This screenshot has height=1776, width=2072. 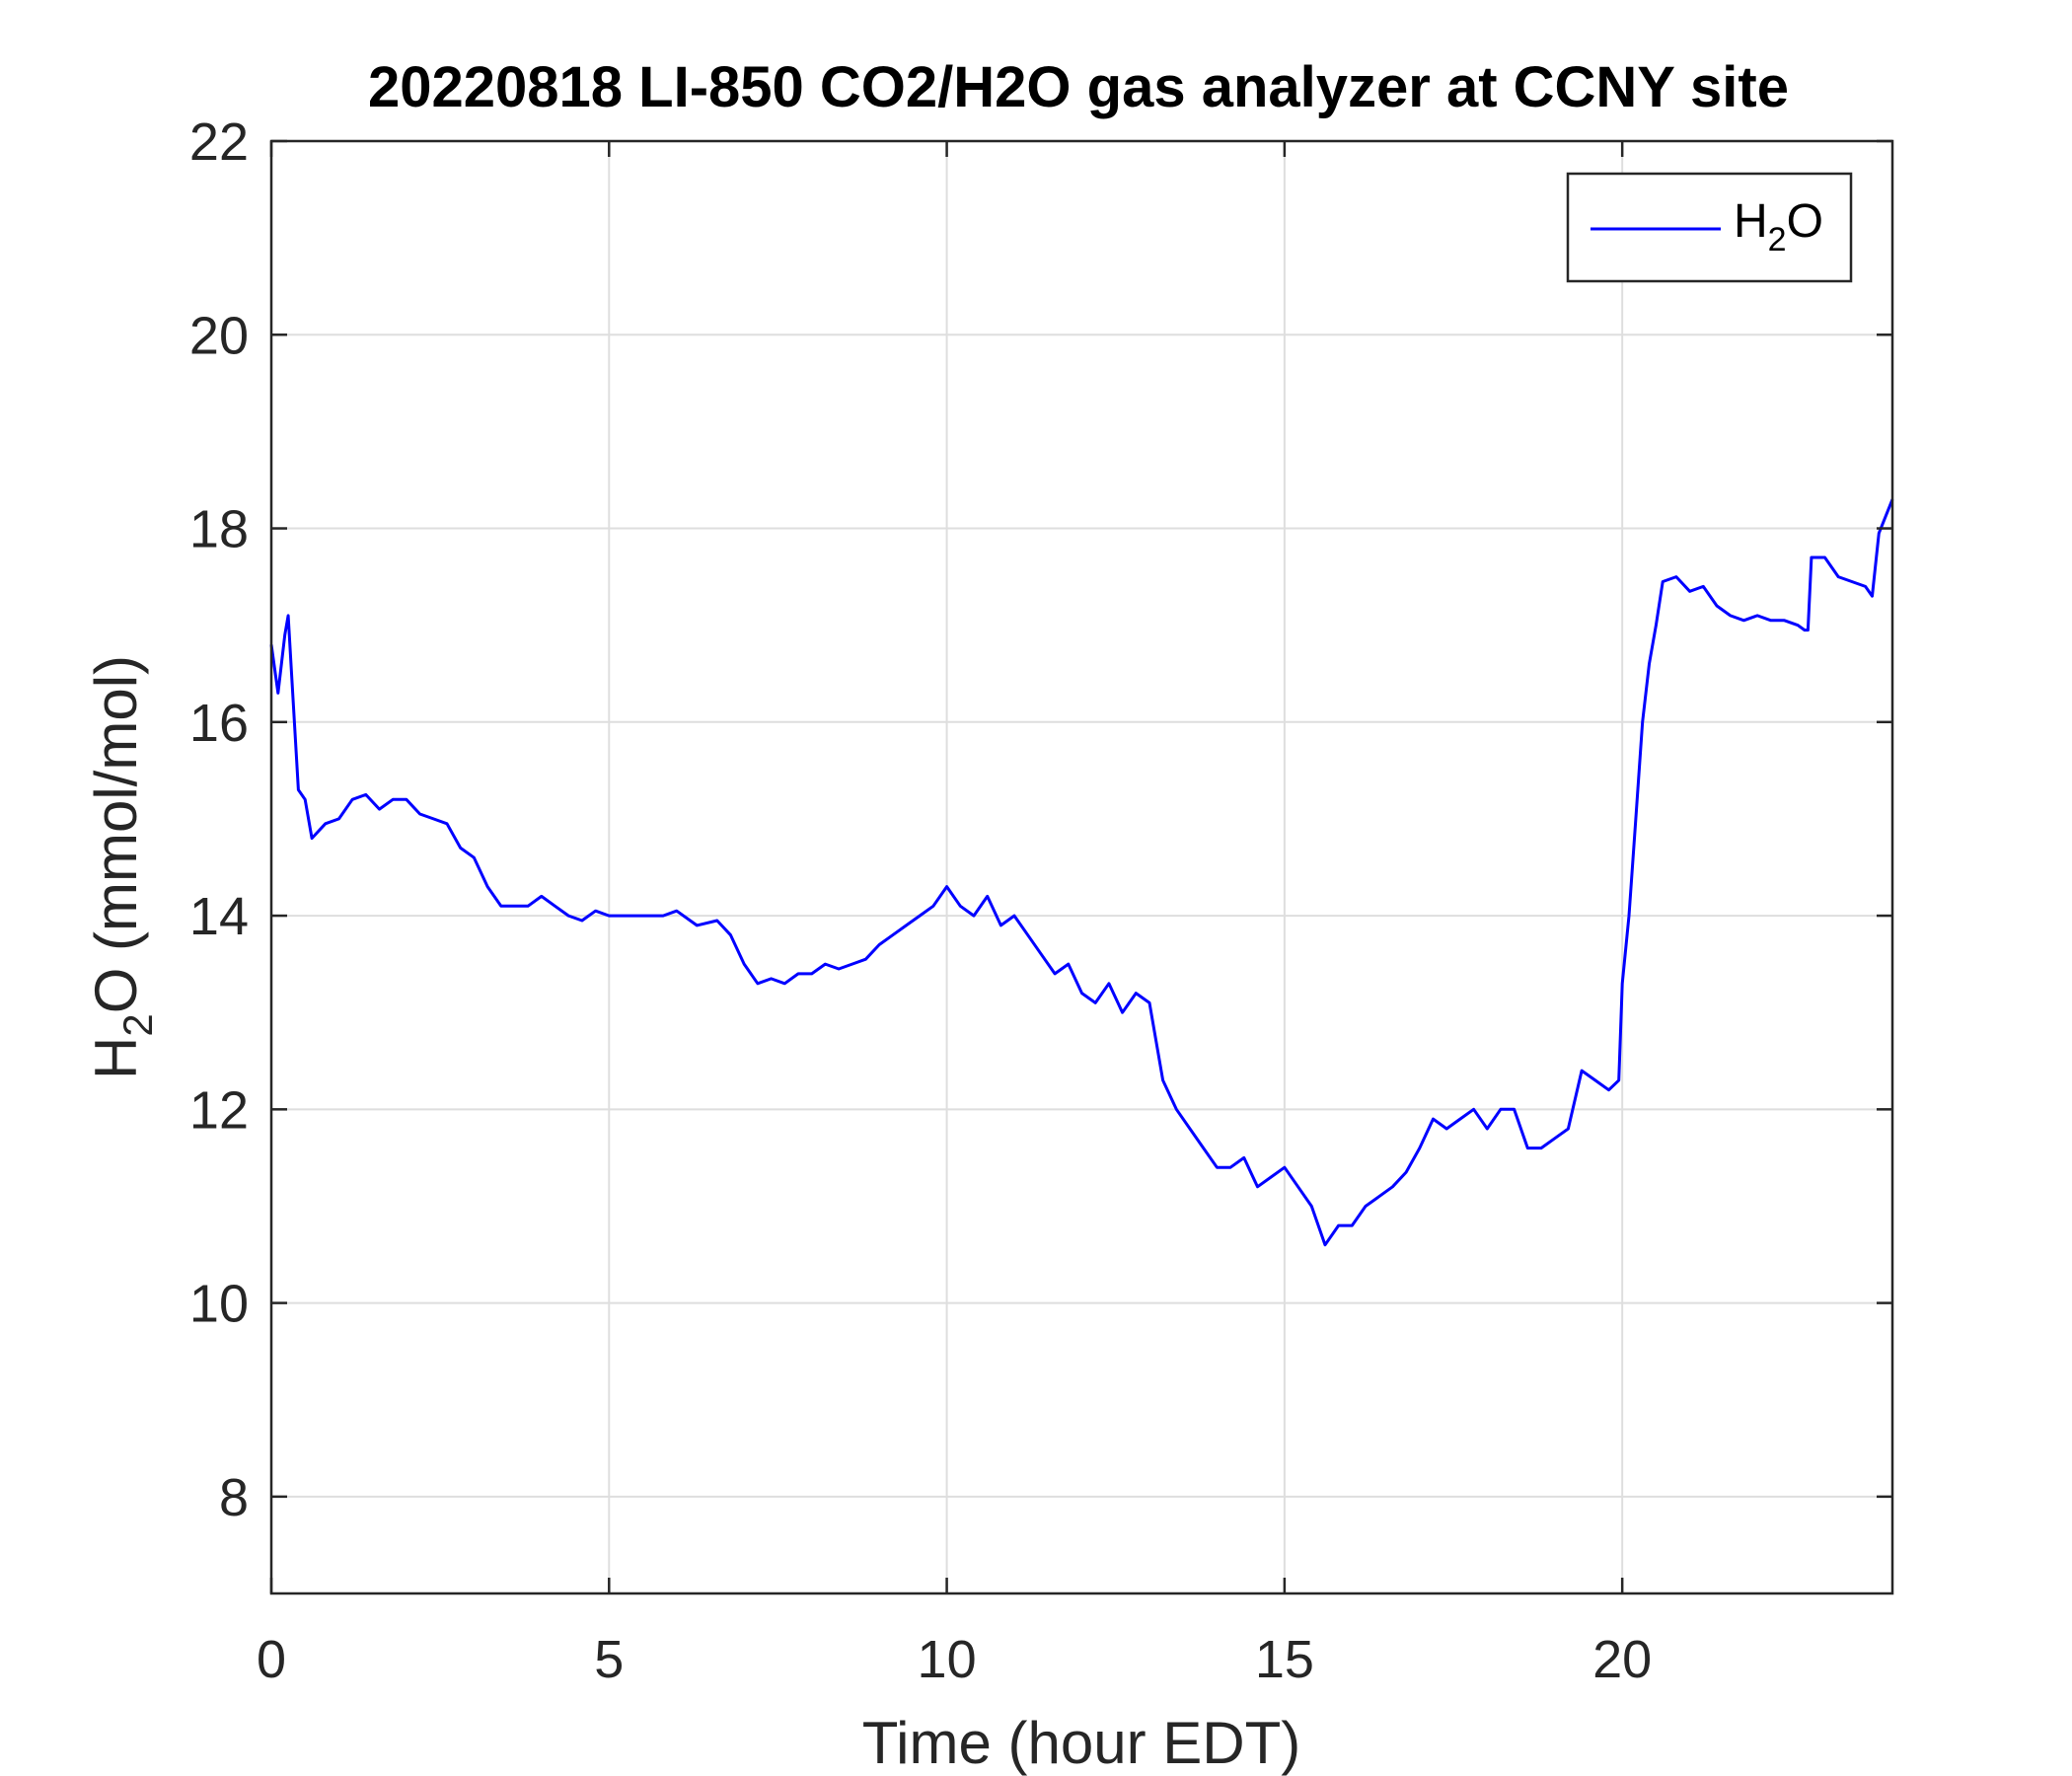 What do you see at coordinates (219, 1110) in the screenshot?
I see `y-tick-label: 12` at bounding box center [219, 1110].